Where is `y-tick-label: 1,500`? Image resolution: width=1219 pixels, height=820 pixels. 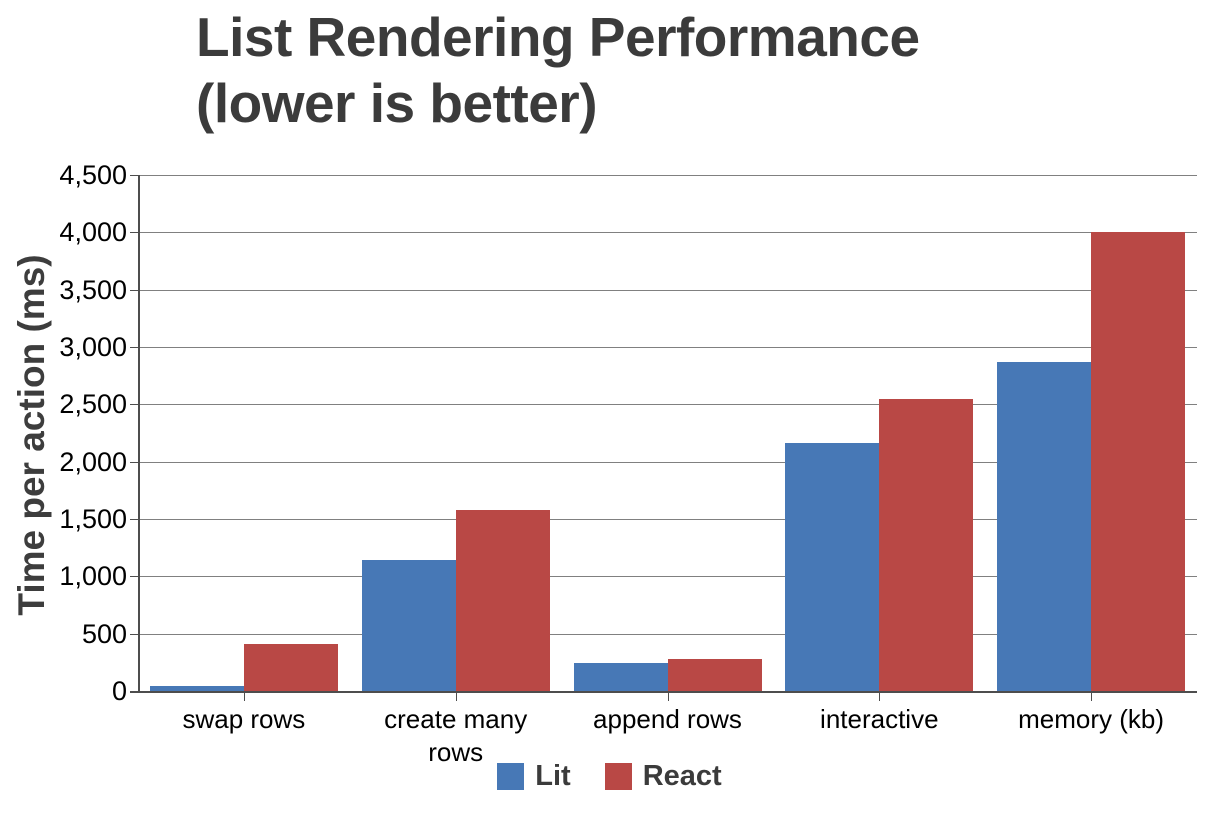 y-tick-label: 1,500 is located at coordinates (93, 519).